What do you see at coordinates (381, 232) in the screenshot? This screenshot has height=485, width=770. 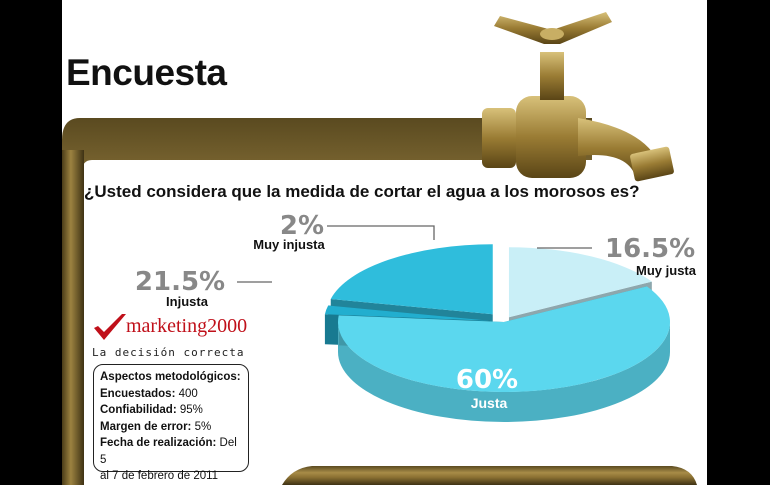 I see `leader-line` at bounding box center [381, 232].